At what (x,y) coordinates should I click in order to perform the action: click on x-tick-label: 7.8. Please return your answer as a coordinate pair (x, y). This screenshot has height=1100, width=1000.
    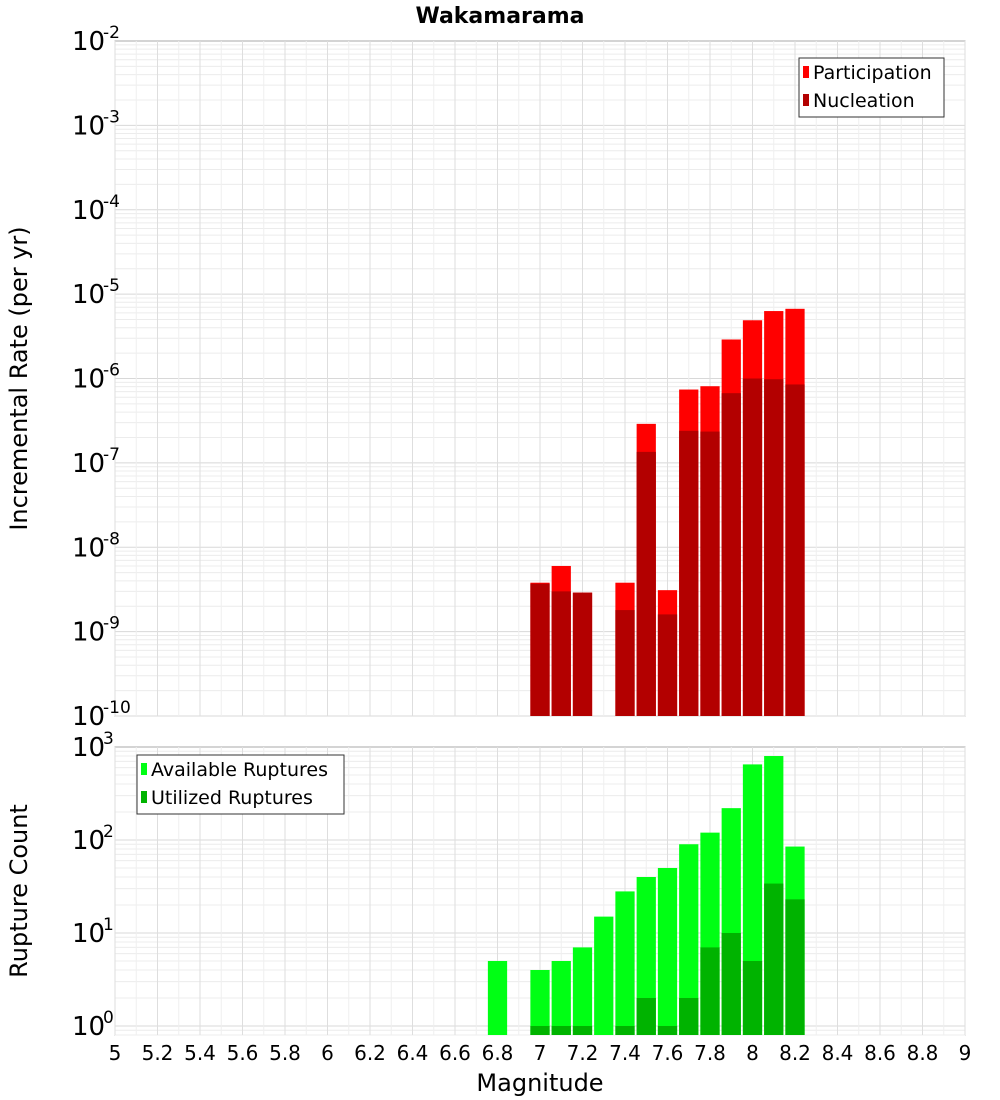
    Looking at the image, I should click on (710, 1053).